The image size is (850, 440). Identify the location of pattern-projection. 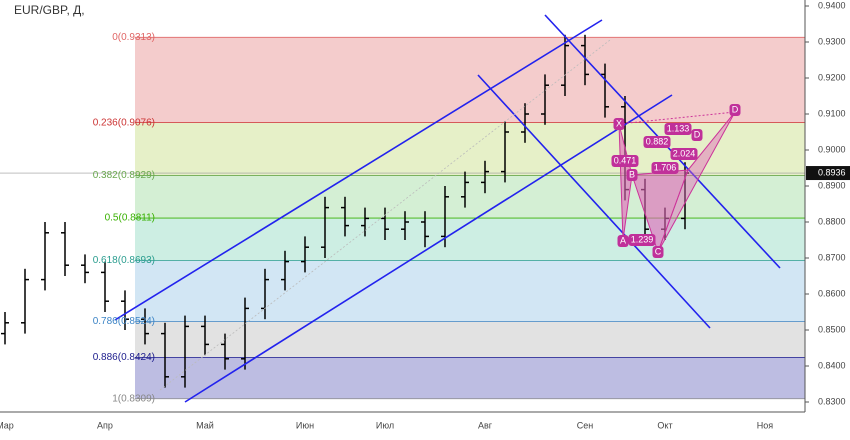
(696, 182).